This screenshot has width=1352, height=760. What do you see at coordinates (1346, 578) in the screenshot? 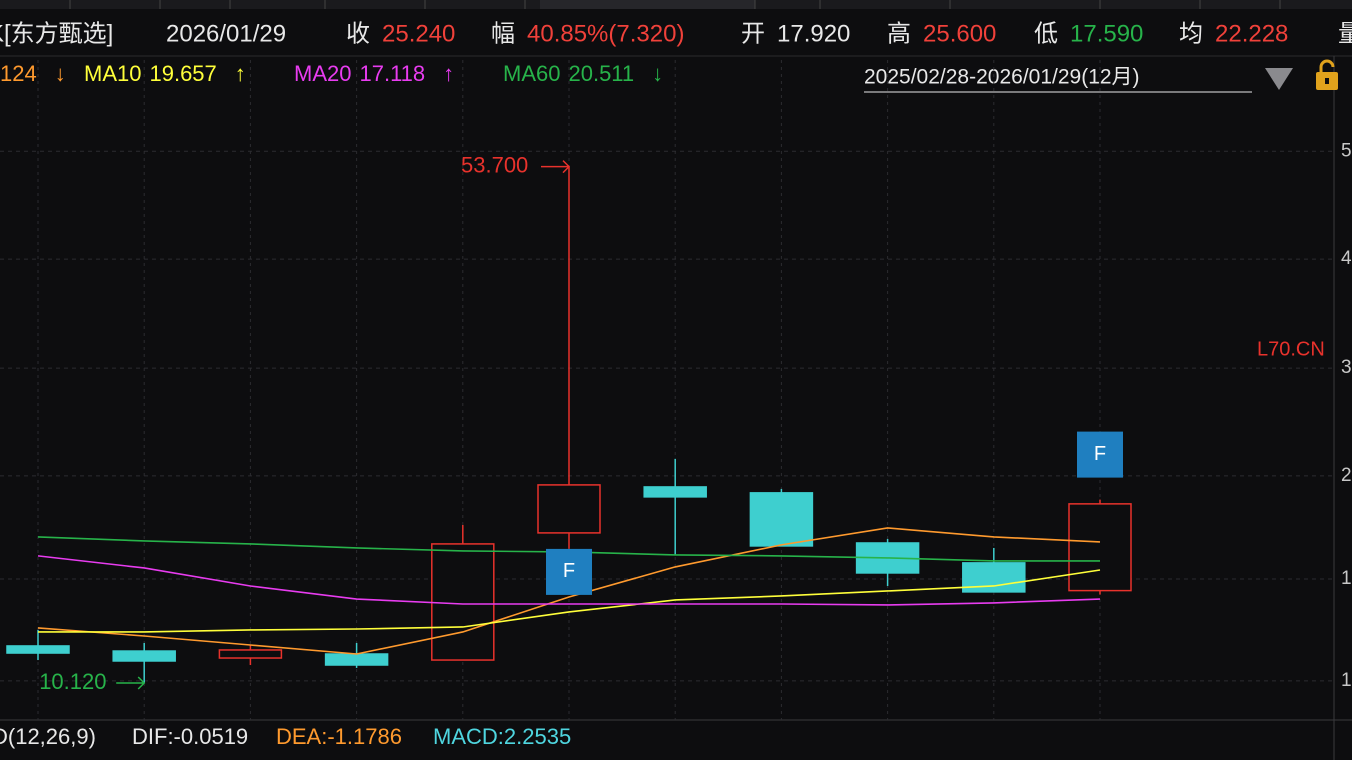
I see `y-tick-label: 18.9` at bounding box center [1346, 578].